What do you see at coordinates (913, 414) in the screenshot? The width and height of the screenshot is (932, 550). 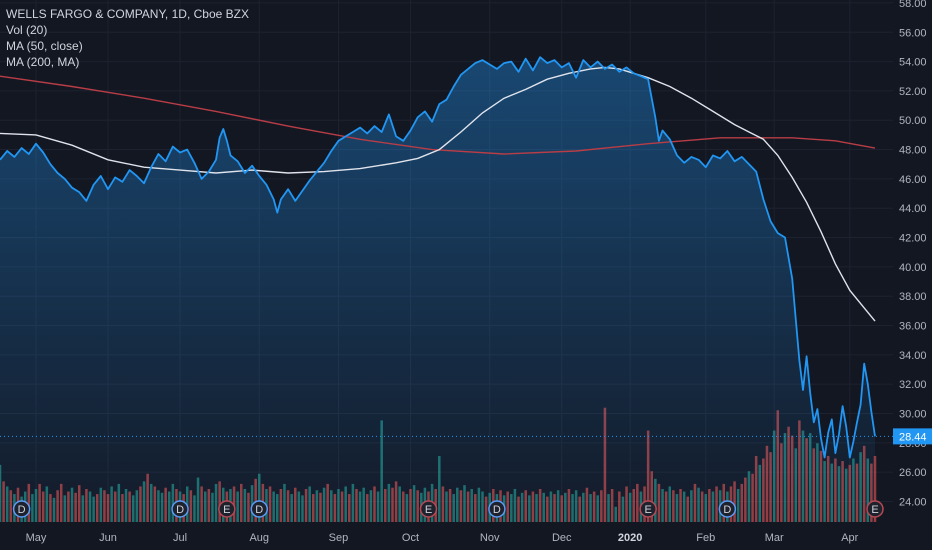 I see `price-tick-label: 30.00` at bounding box center [913, 414].